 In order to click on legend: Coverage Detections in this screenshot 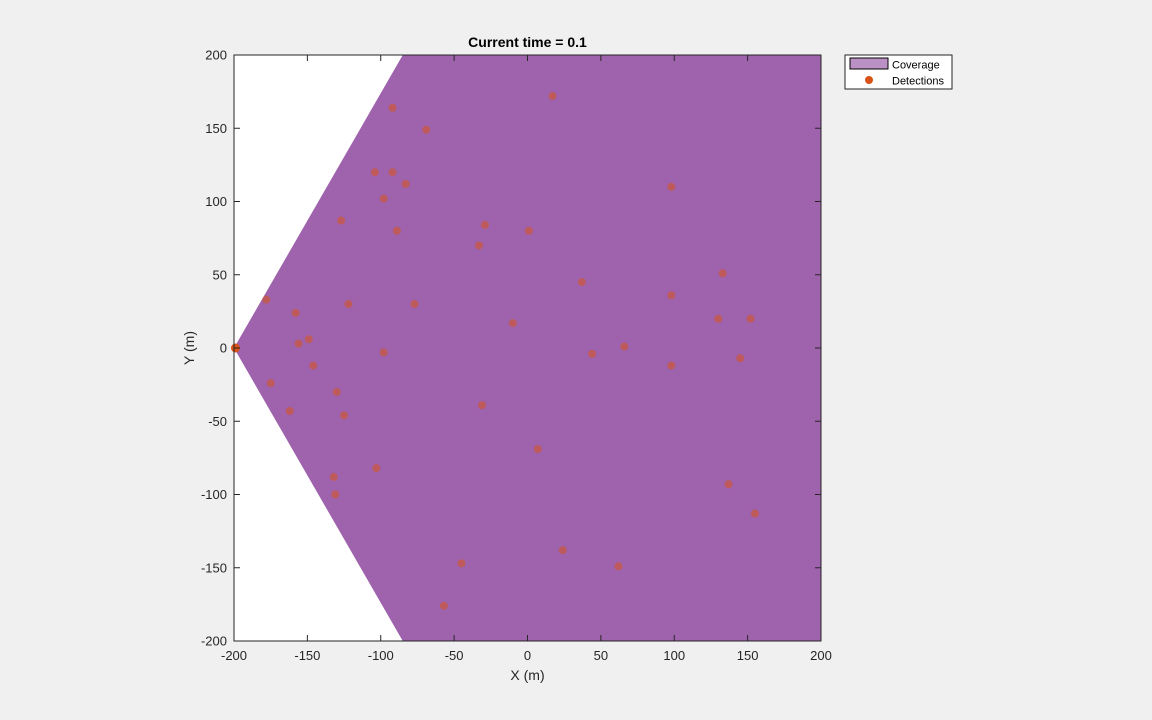, I will do `click(898, 72)`.